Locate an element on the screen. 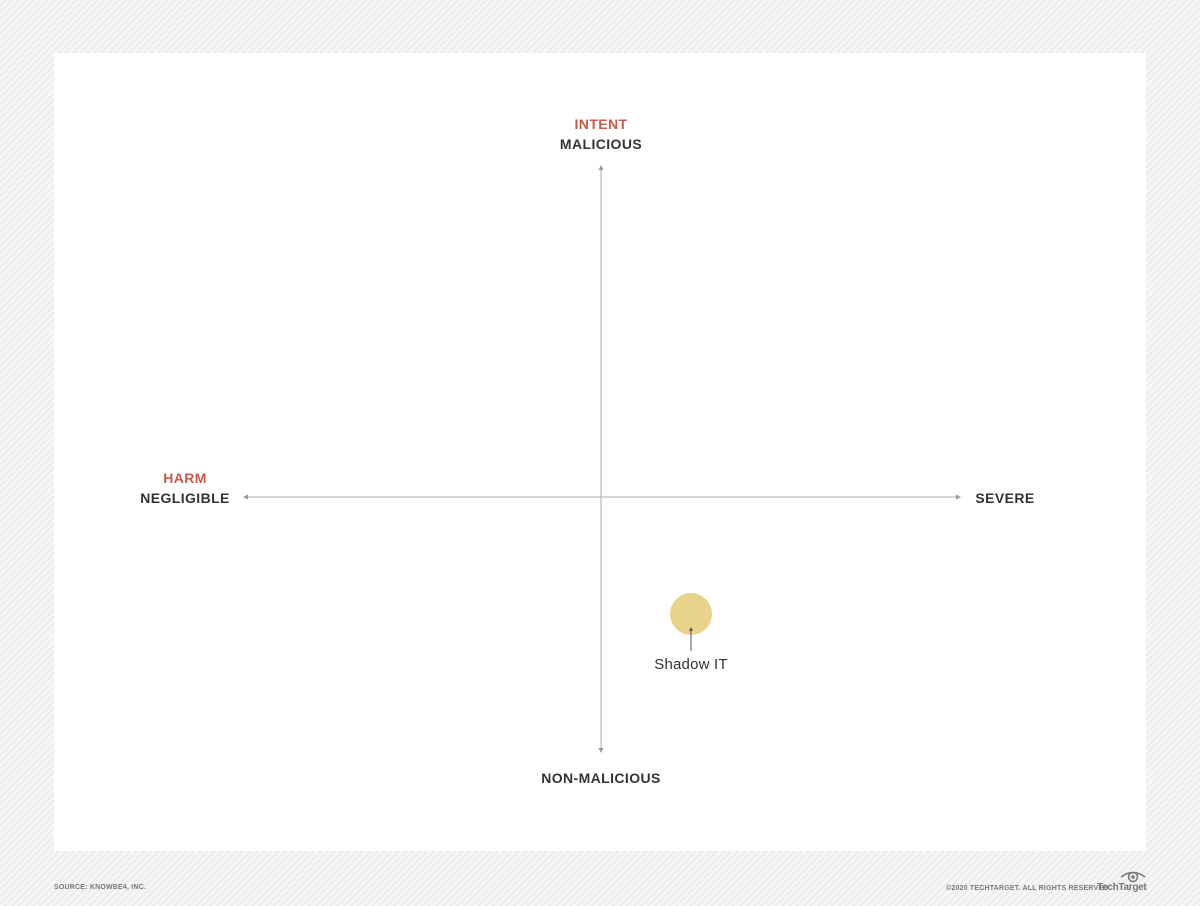  intent-top-label: MALICIOUS is located at coordinates (601, 144).